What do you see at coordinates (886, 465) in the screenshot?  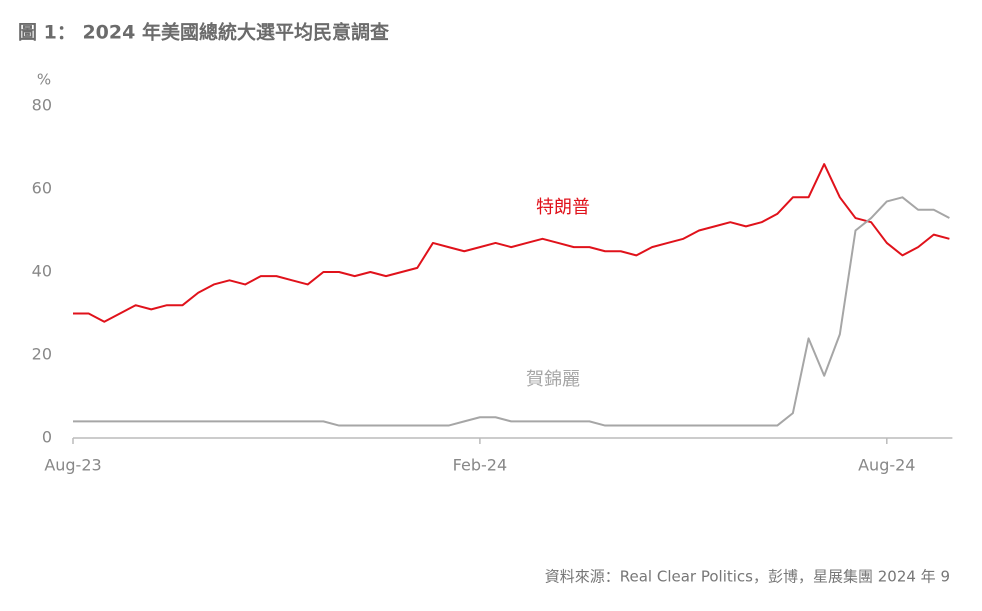 I see `x-tick-label: Aug-24` at bounding box center [886, 465].